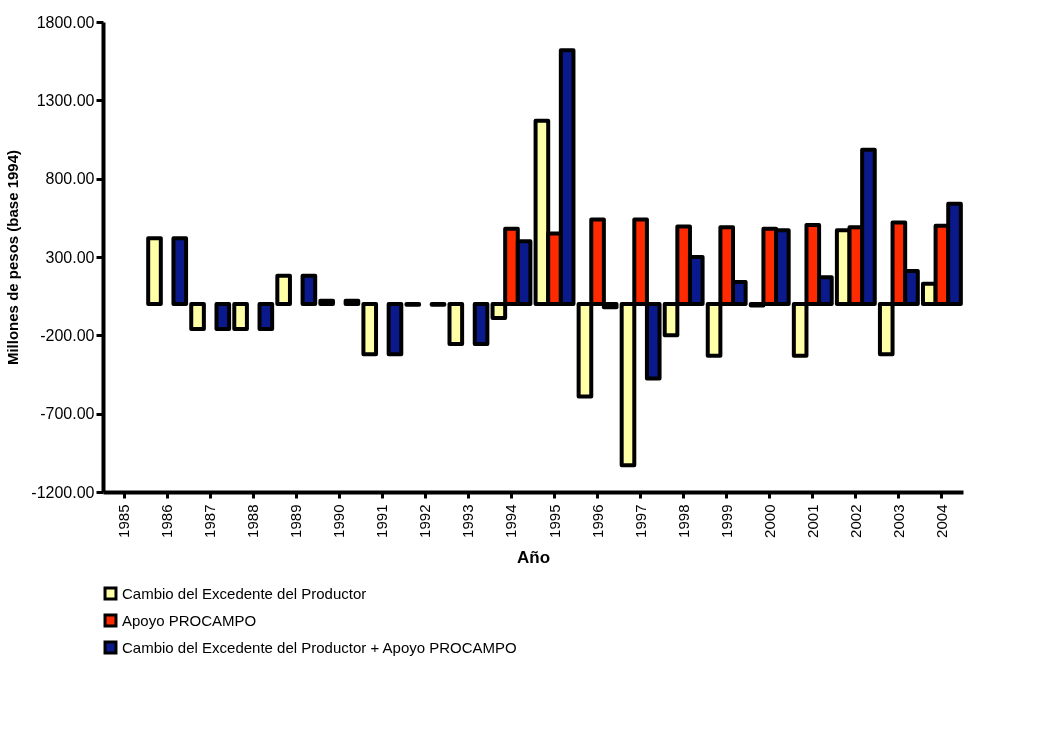 The width and height of the screenshot is (1052, 754). Describe the element at coordinates (319, 647) in the screenshot. I see `legend-label: Cambio del Excedente del Productor + Apoyo PROCAMPO` at that location.